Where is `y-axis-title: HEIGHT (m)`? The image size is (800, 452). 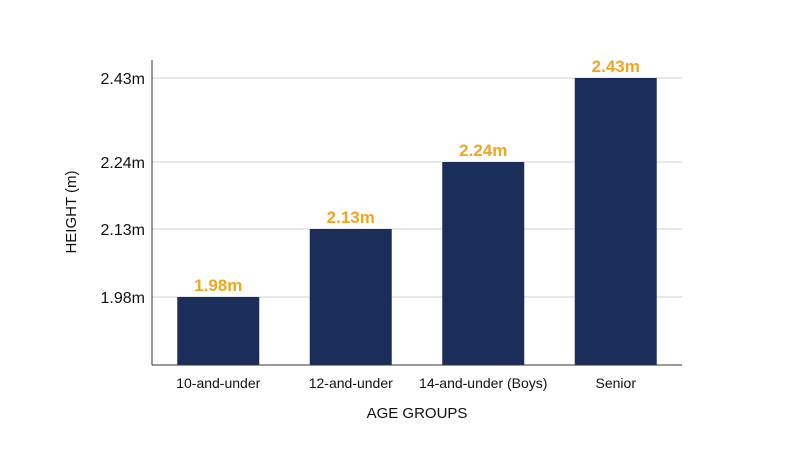 y-axis-title: HEIGHT (m) is located at coordinates (71, 211).